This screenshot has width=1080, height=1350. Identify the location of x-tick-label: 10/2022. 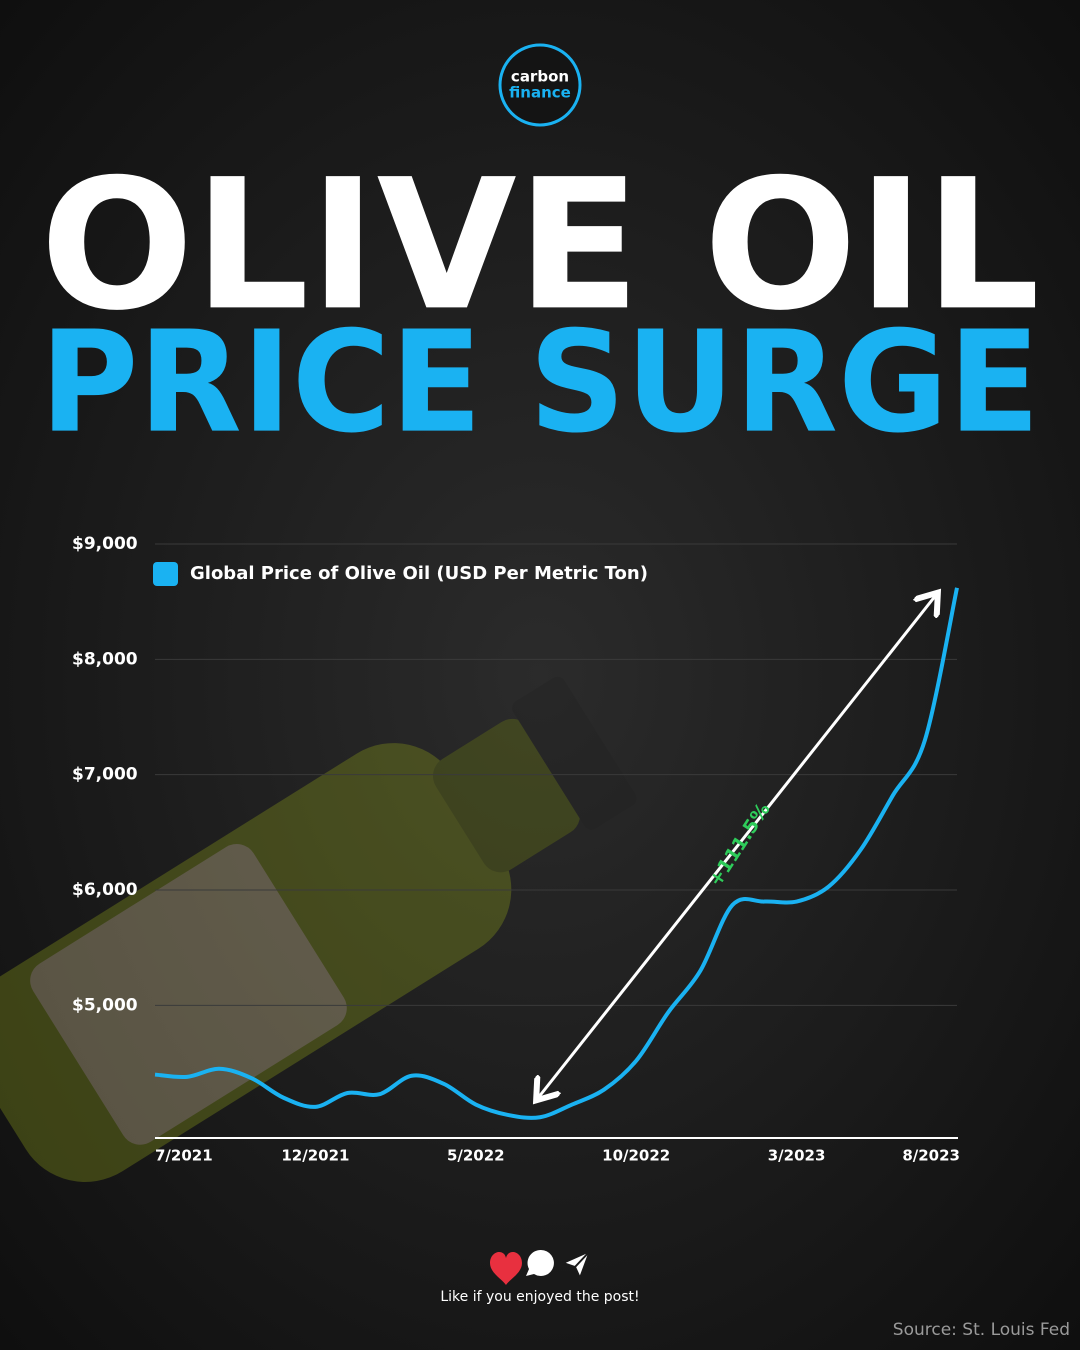
(636, 1156).